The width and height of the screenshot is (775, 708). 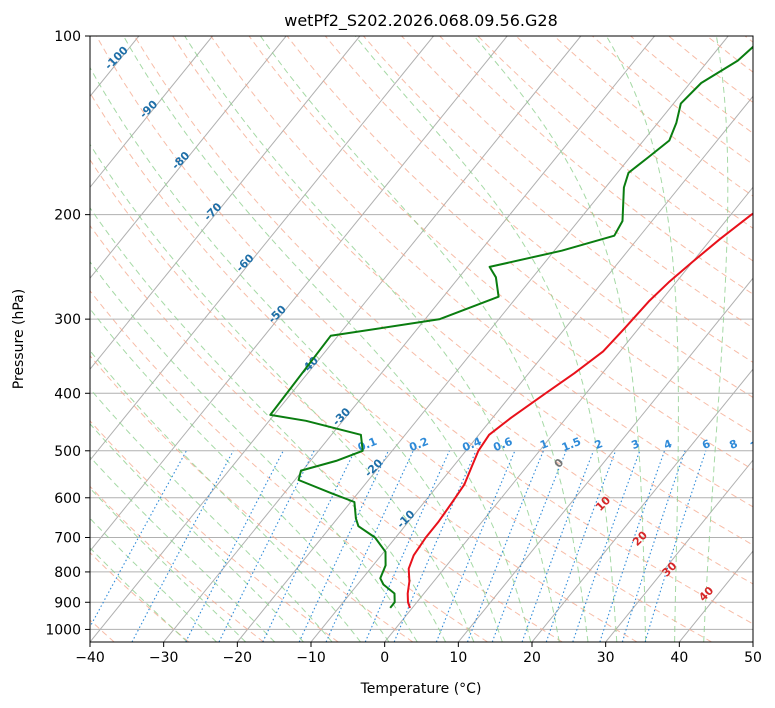 What do you see at coordinates (67, 452) in the screenshot?
I see `y-tick-label: 500` at bounding box center [67, 452].